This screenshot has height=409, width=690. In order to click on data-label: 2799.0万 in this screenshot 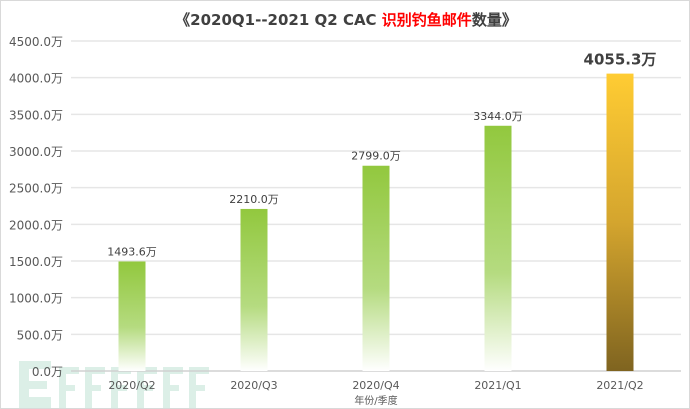, I will do `click(376, 156)`.